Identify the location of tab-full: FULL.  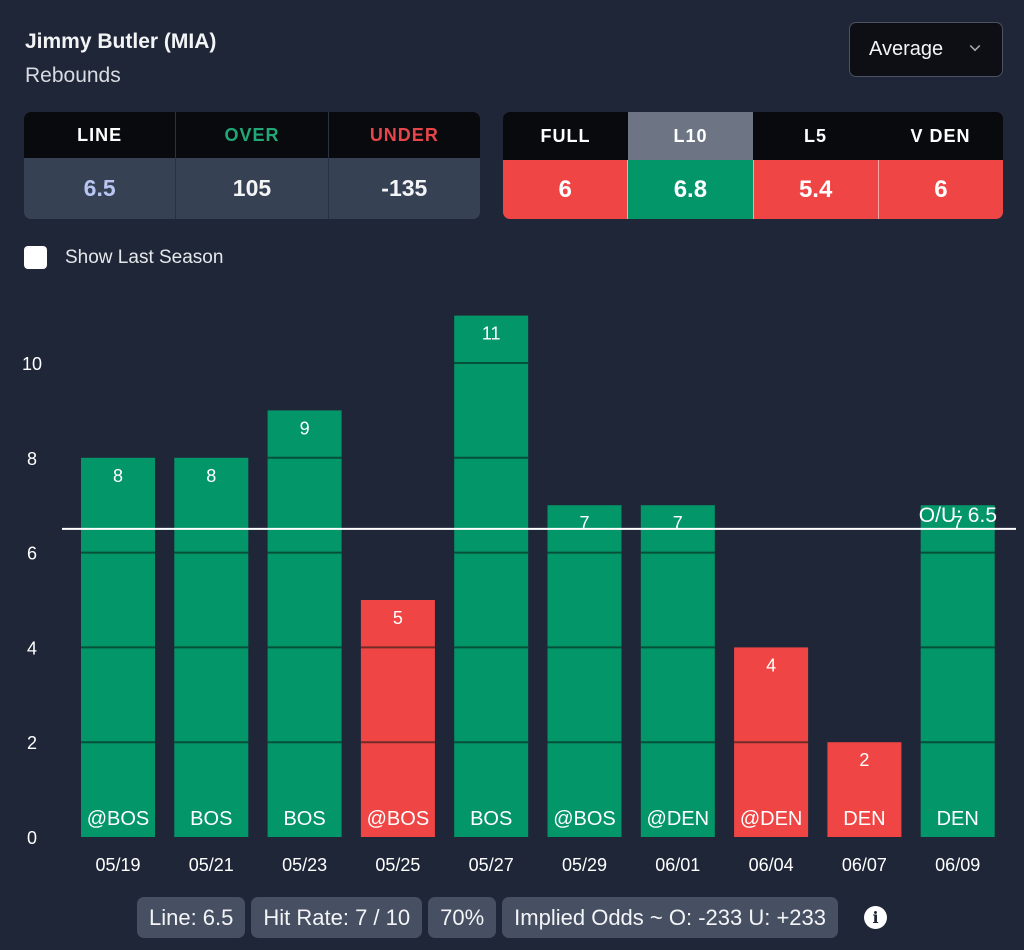
(565, 135).